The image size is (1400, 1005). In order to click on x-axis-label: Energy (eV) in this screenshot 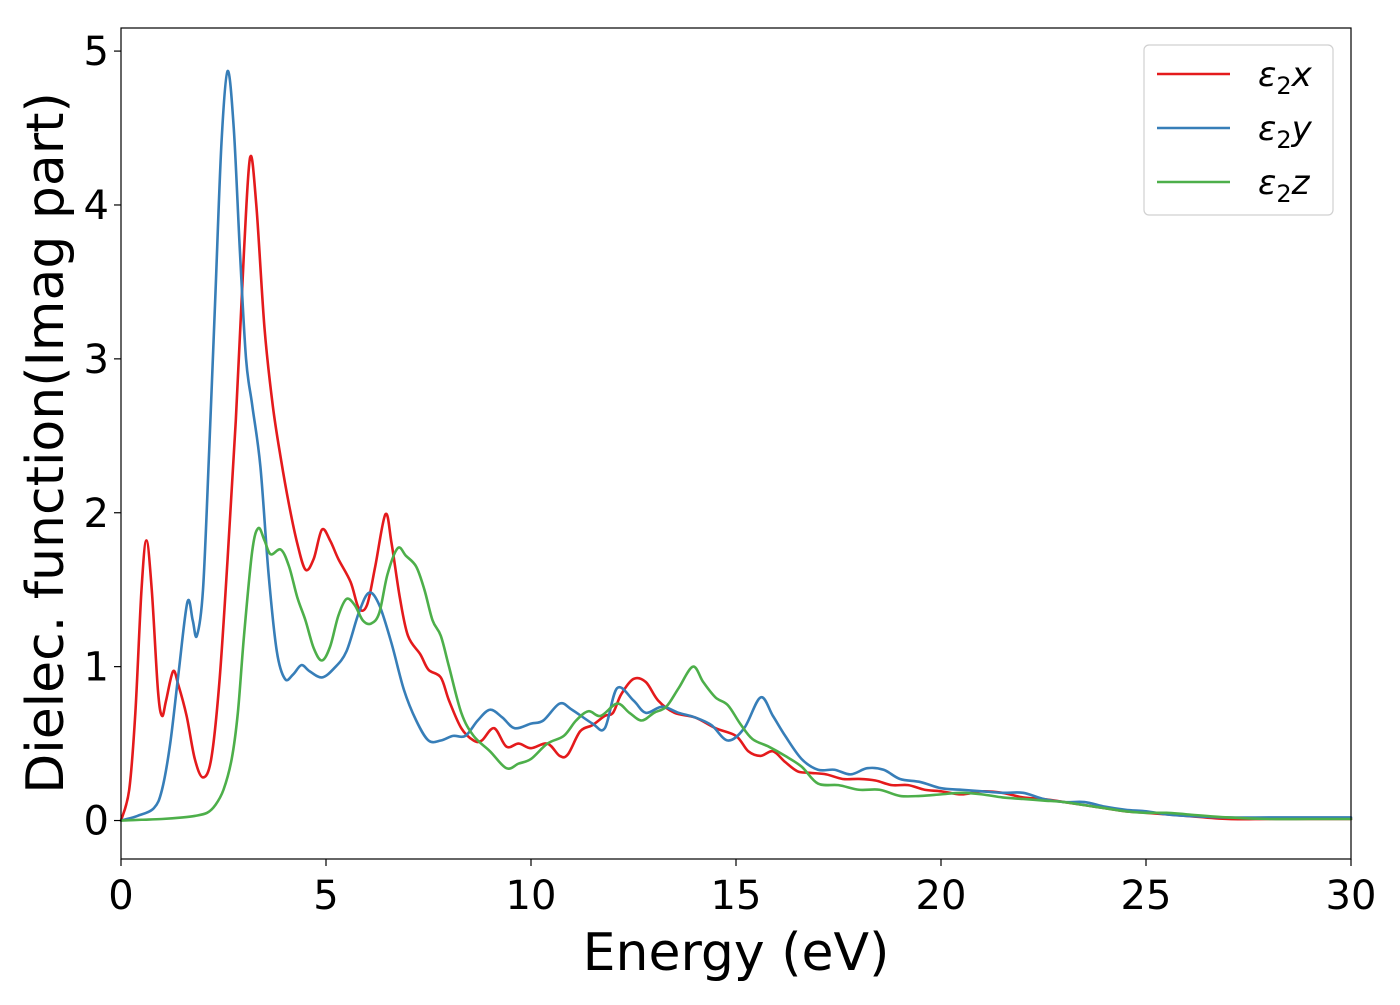, I will do `click(736, 953)`.